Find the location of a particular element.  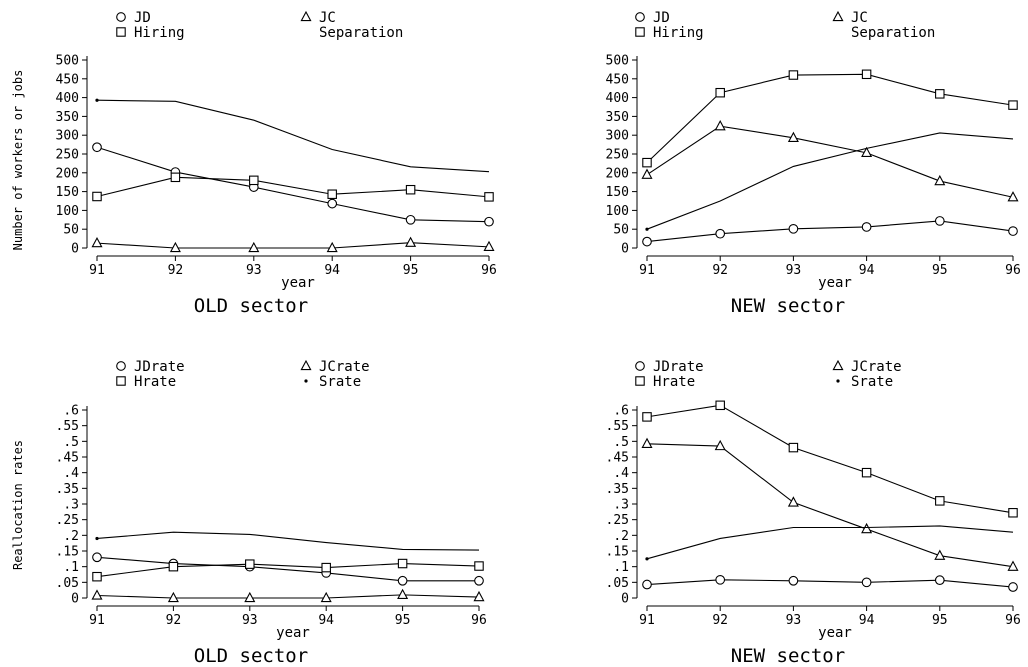

series-line-separation is located at coordinates (293, 136).